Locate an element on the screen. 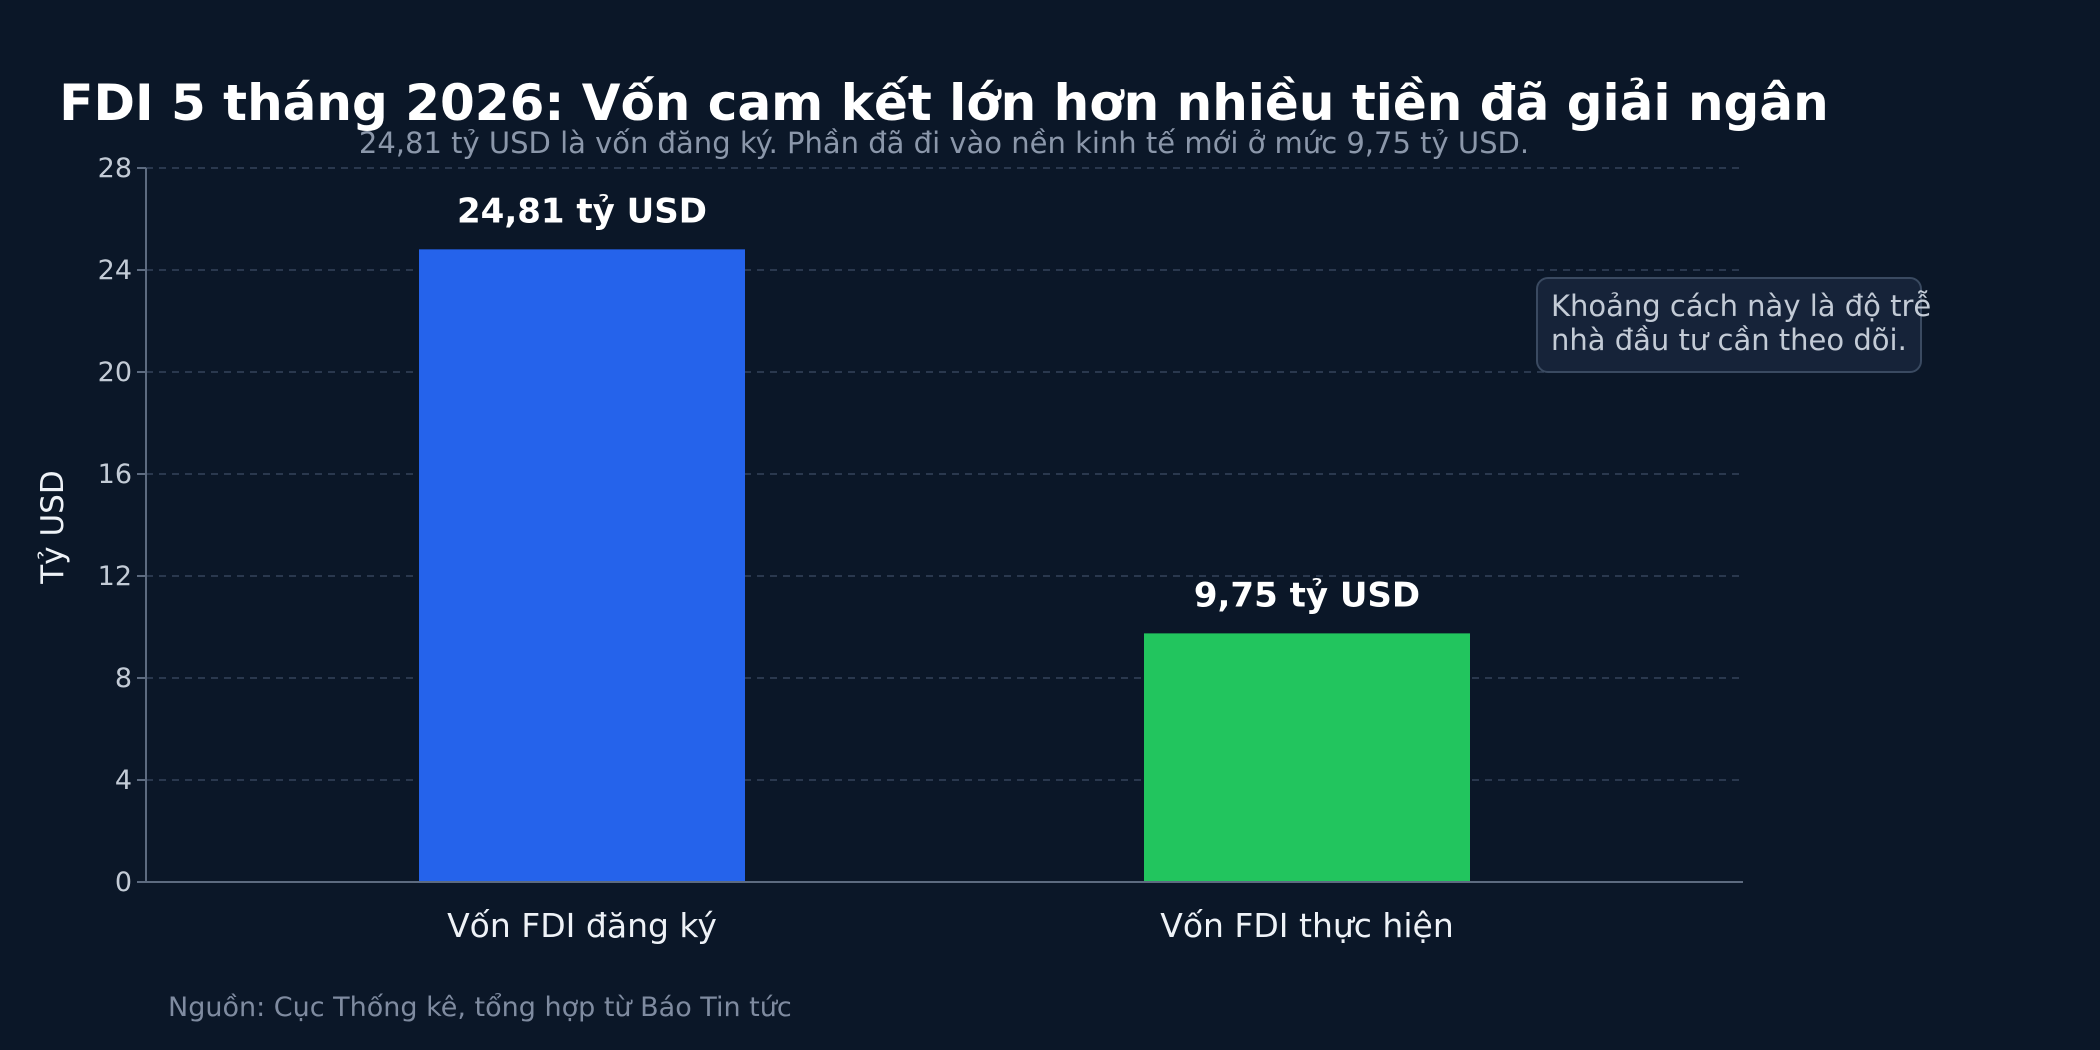 This screenshot has height=1050, width=2100. x-axis-categories: Vốn FDI đăng ký Vốn FDI thực hiện is located at coordinates (950, 925).